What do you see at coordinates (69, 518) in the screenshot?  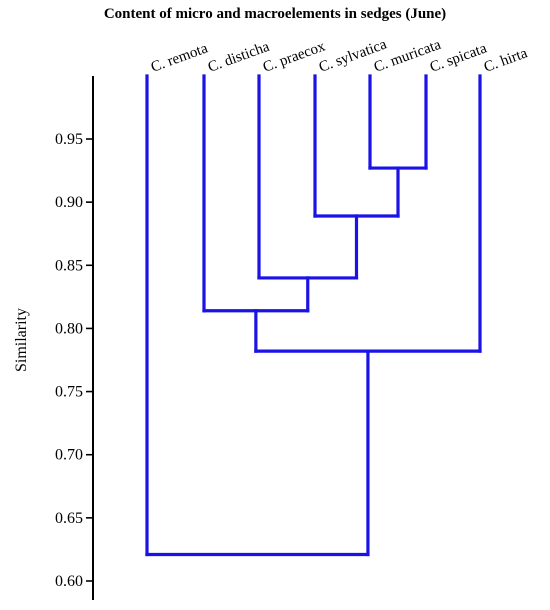 I see `y-tick-label: 0.65` at bounding box center [69, 518].